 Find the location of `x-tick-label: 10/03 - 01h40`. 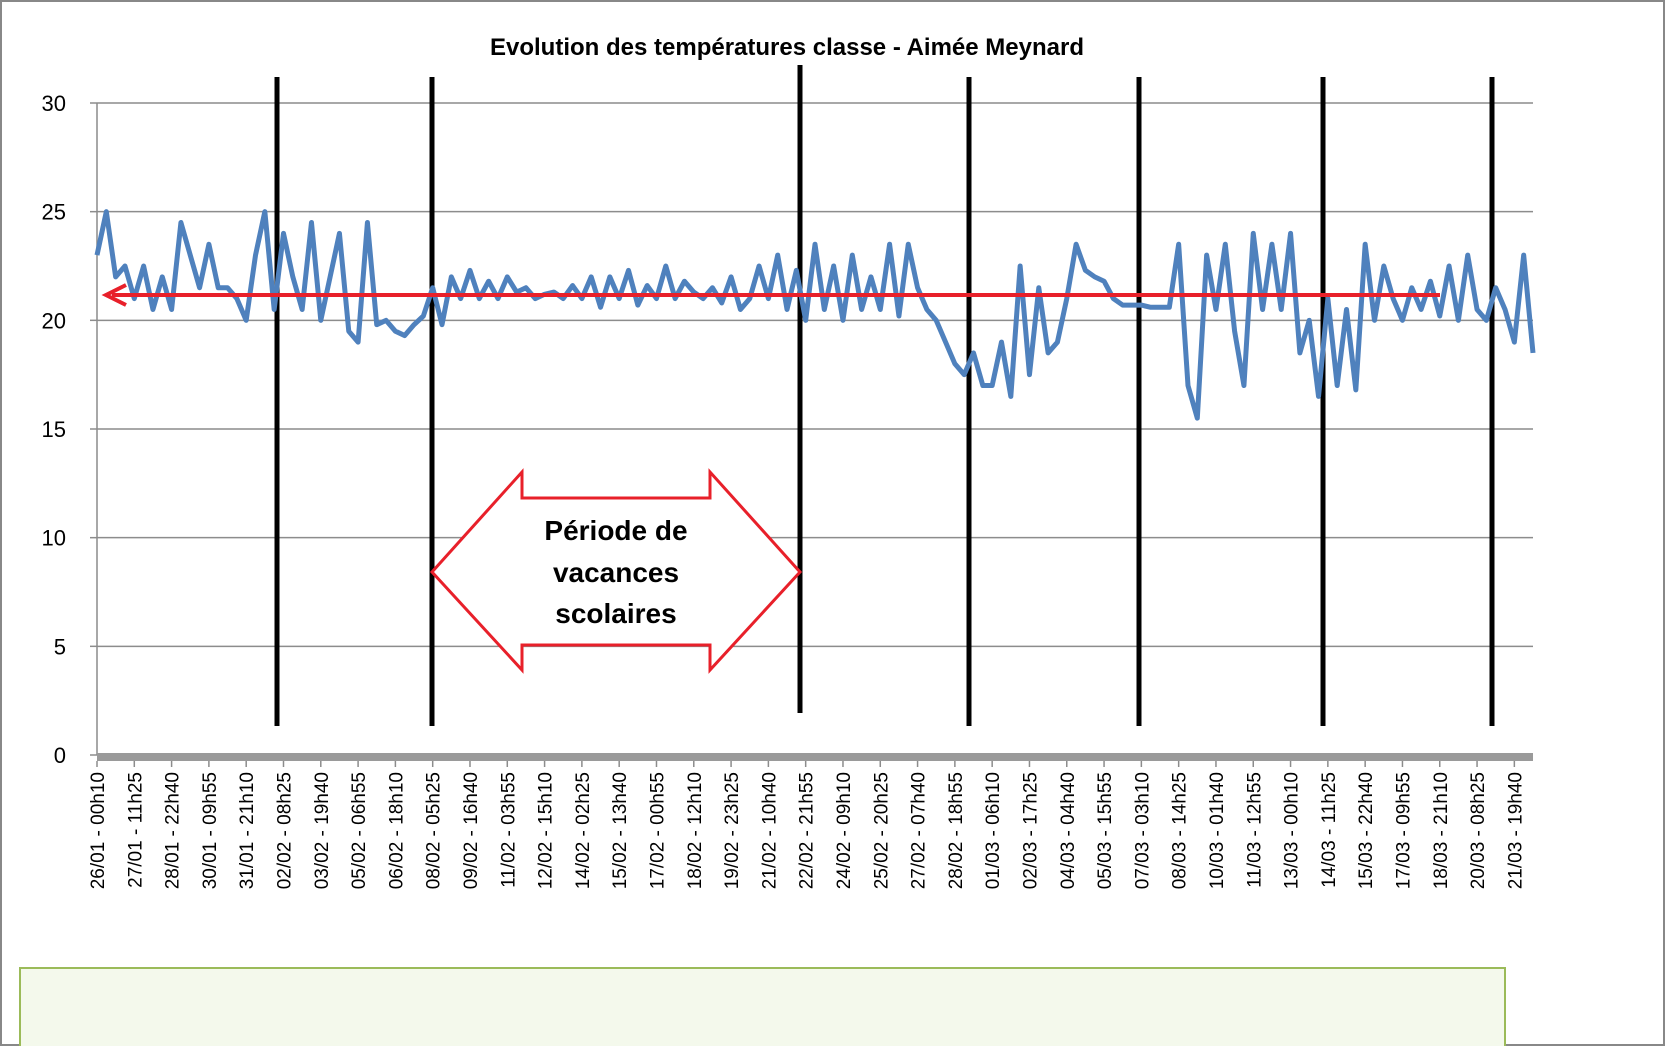

x-tick-label: 10/03 - 01h40 is located at coordinates (1217, 830).